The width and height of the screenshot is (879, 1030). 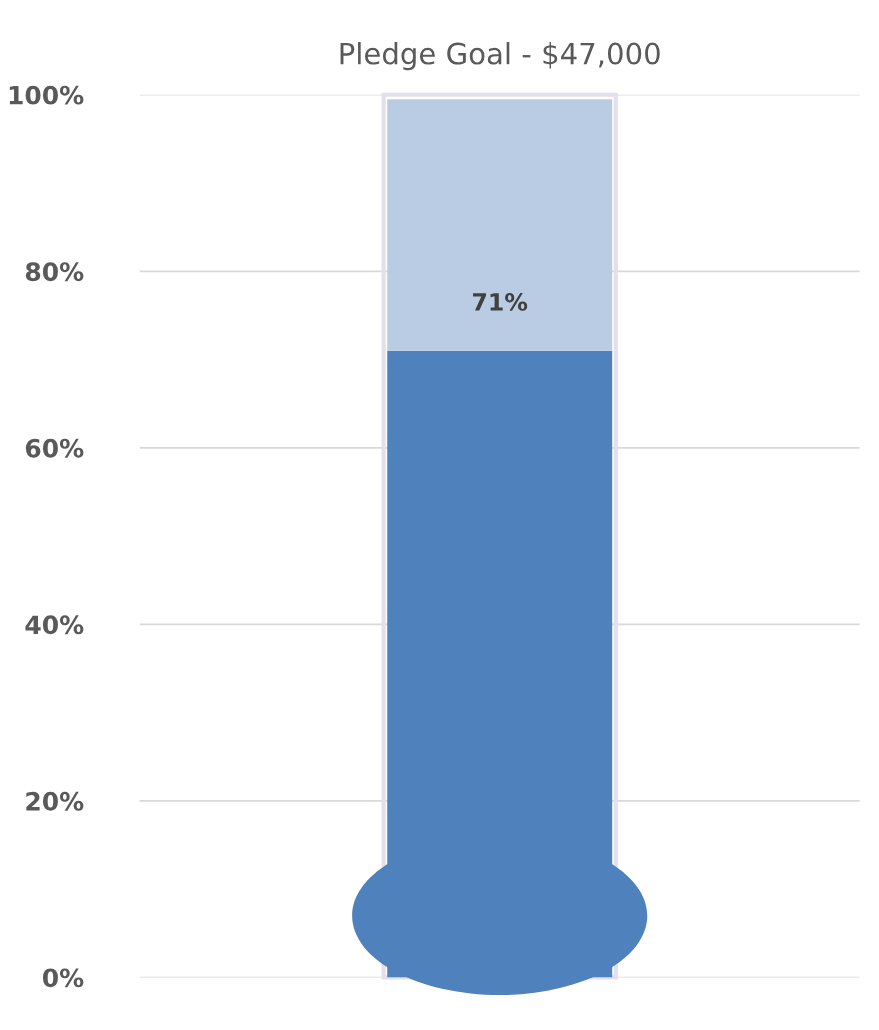 What do you see at coordinates (54, 272) in the screenshot?
I see `y-tick-label: 80%` at bounding box center [54, 272].